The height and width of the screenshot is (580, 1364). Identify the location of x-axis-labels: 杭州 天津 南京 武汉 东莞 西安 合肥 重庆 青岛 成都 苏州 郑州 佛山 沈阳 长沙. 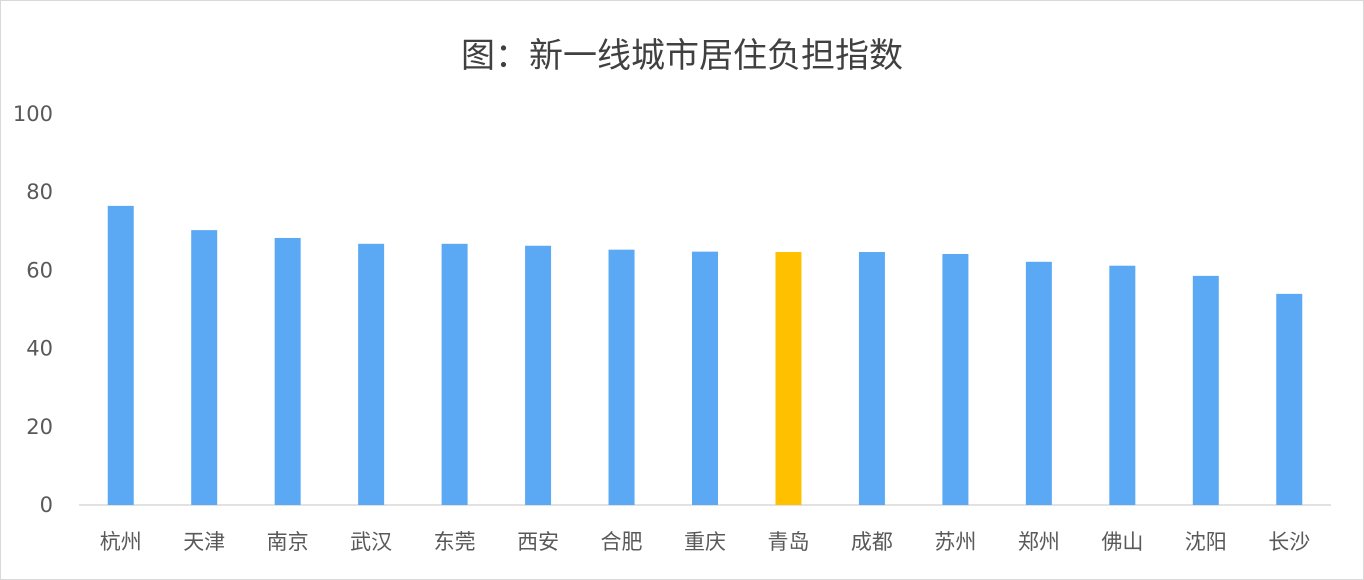
(705, 542).